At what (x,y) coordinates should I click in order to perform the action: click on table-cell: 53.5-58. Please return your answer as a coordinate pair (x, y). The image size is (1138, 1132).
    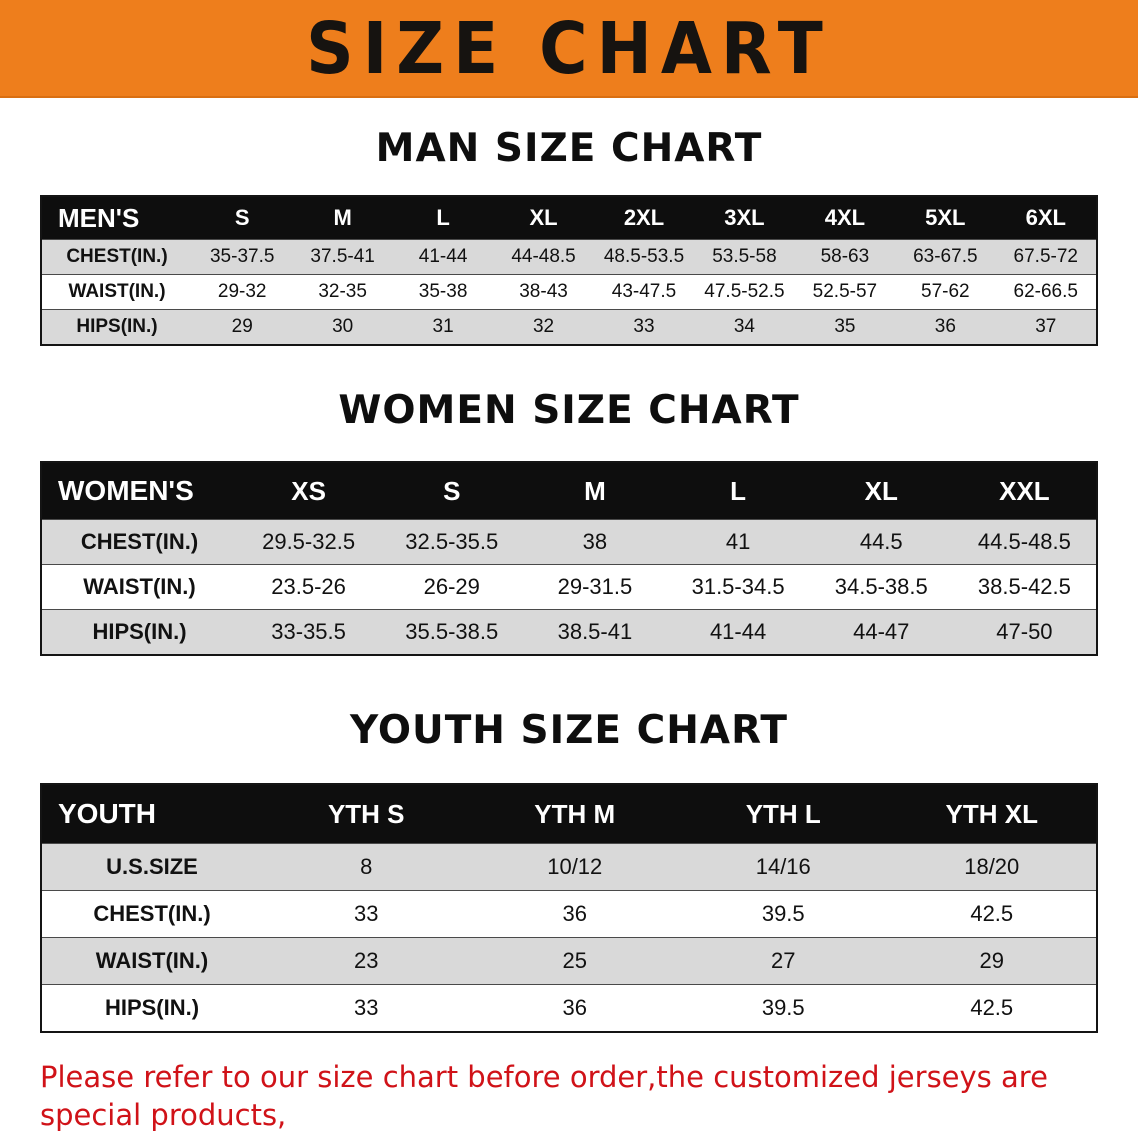
    Looking at the image, I should click on (744, 256).